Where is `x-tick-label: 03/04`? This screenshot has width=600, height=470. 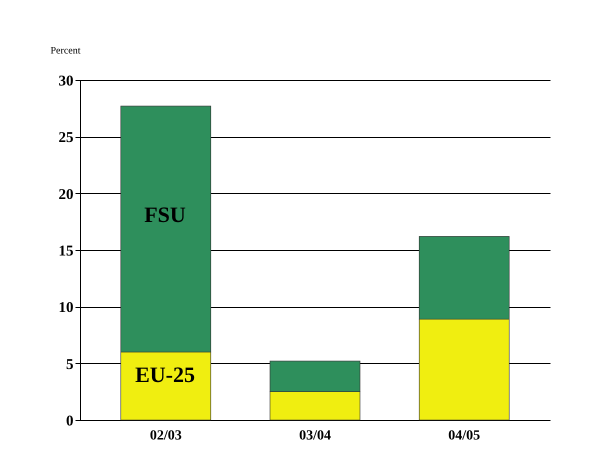
x-tick-label: 03/04 is located at coordinates (315, 436).